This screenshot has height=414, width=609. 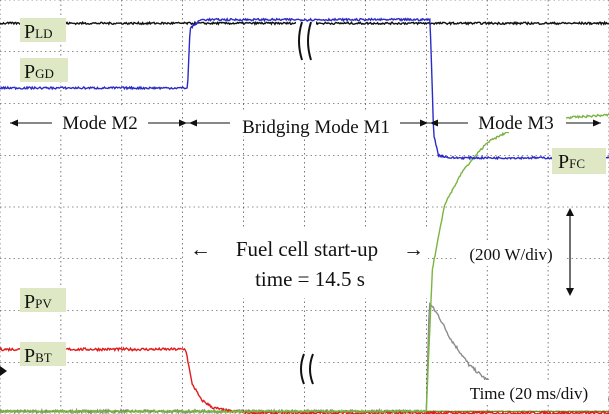 What do you see at coordinates (529, 393) in the screenshot?
I see `time-scale-label: Time (20 ms/div)` at bounding box center [529, 393].